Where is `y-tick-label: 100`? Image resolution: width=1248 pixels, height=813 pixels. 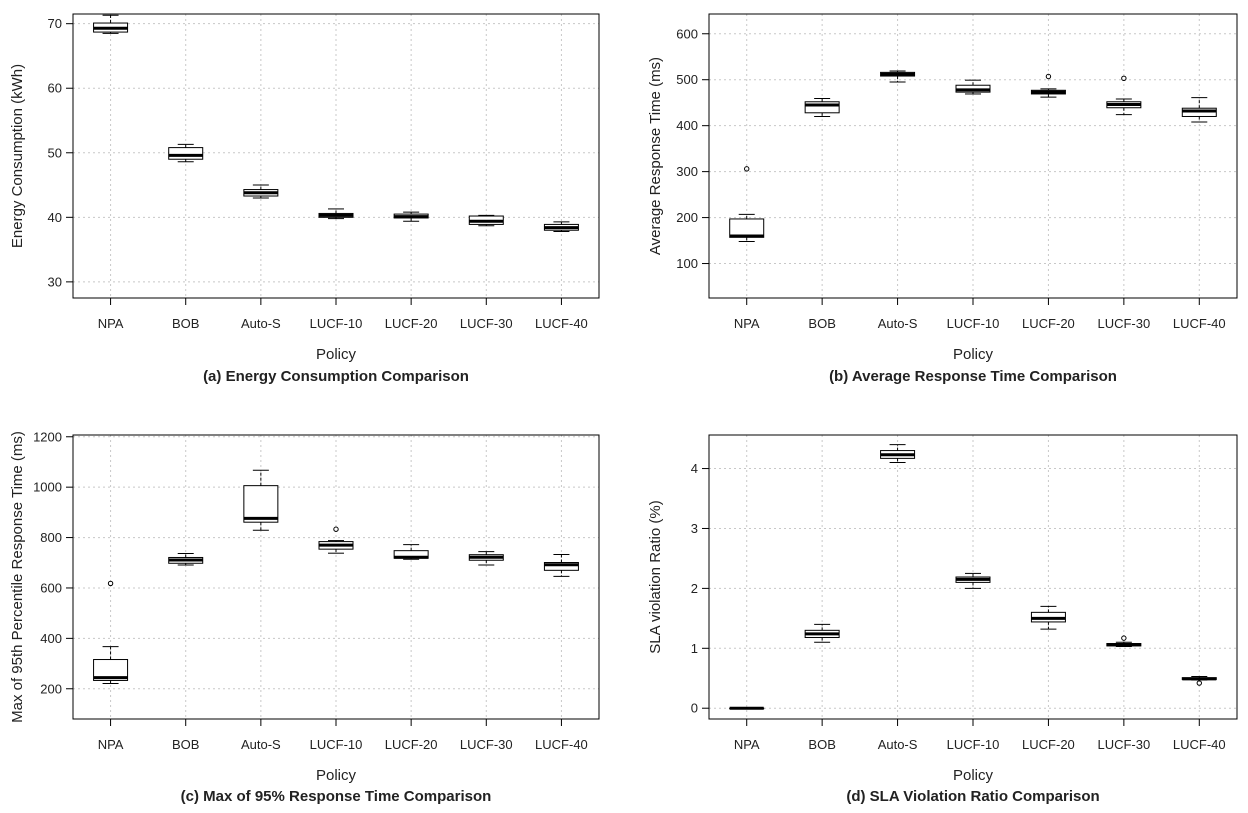 y-tick-label: 100 is located at coordinates (687, 263).